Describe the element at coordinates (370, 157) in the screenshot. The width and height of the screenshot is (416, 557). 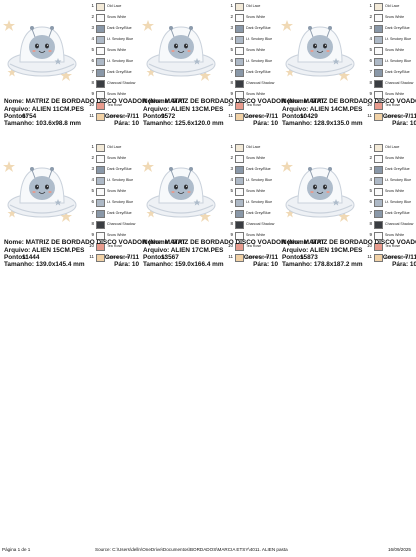
I see `legend-number: 2` at that location.